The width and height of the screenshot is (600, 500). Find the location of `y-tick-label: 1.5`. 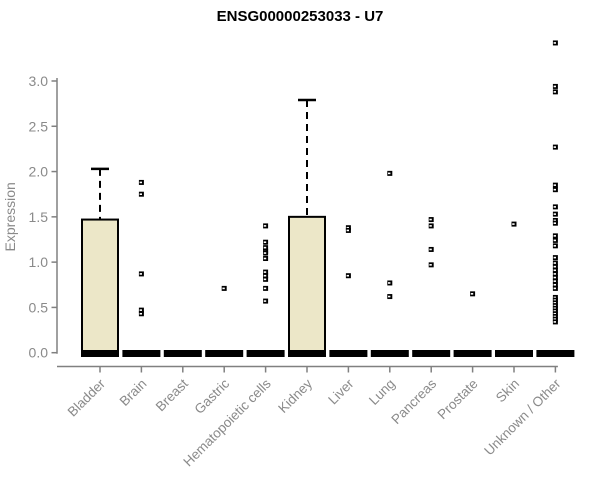

y-tick-label: 1.5 is located at coordinates (39, 217).